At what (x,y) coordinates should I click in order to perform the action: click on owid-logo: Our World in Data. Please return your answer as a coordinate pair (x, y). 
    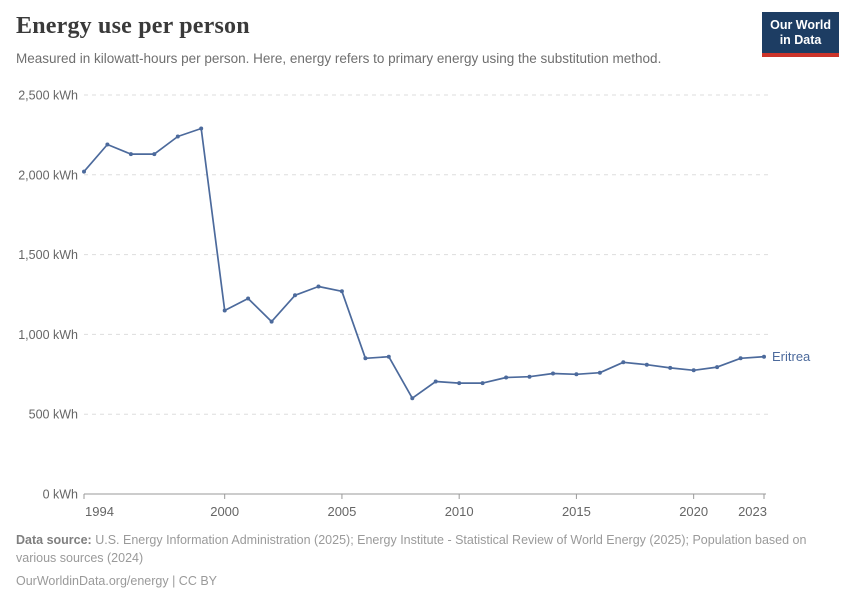
    Looking at the image, I should click on (800, 34).